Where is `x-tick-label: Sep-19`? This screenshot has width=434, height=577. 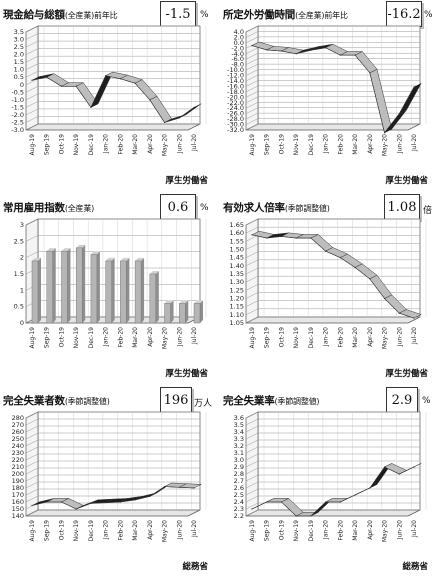 x-tick-label: Sep-19 is located at coordinates (47, 337).